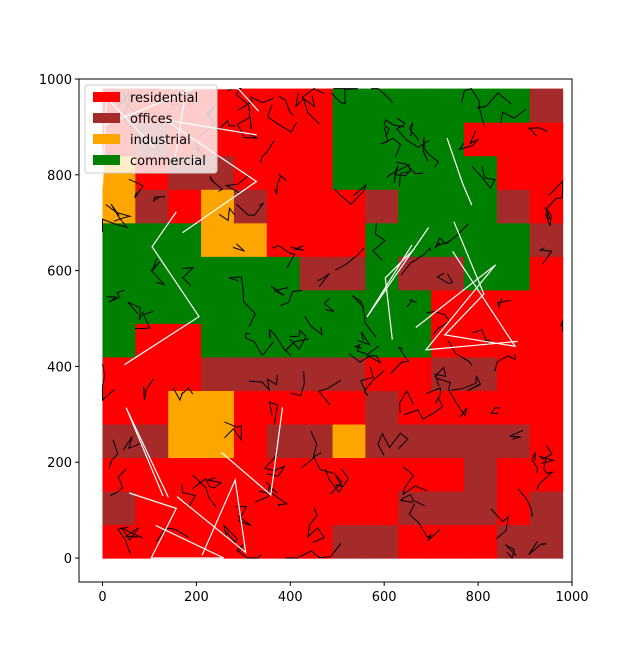 This screenshot has height=654, width=634. What do you see at coordinates (59, 272) in the screenshot?
I see `y-tick-label: 600` at bounding box center [59, 272].